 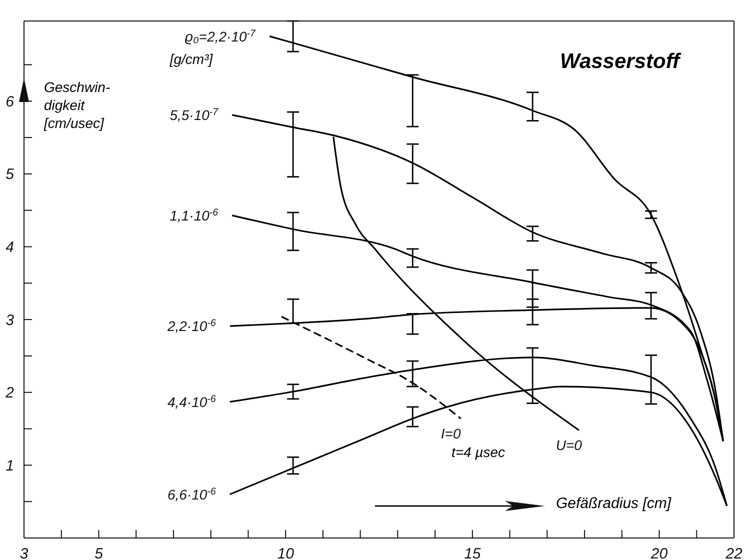 What do you see at coordinates (10, 101) in the screenshot?
I see `y-tick-label: 6` at bounding box center [10, 101].